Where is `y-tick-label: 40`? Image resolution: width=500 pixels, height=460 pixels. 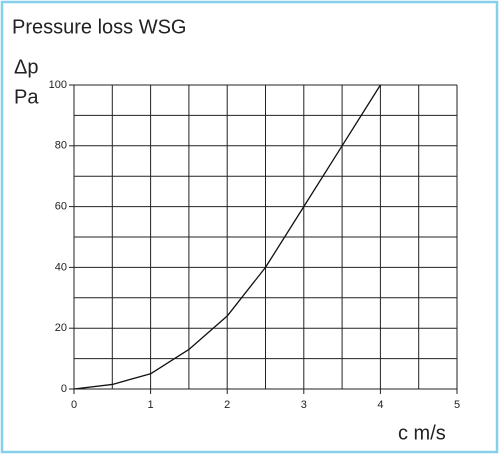 y-tick-label: 40 is located at coordinates (61, 267).